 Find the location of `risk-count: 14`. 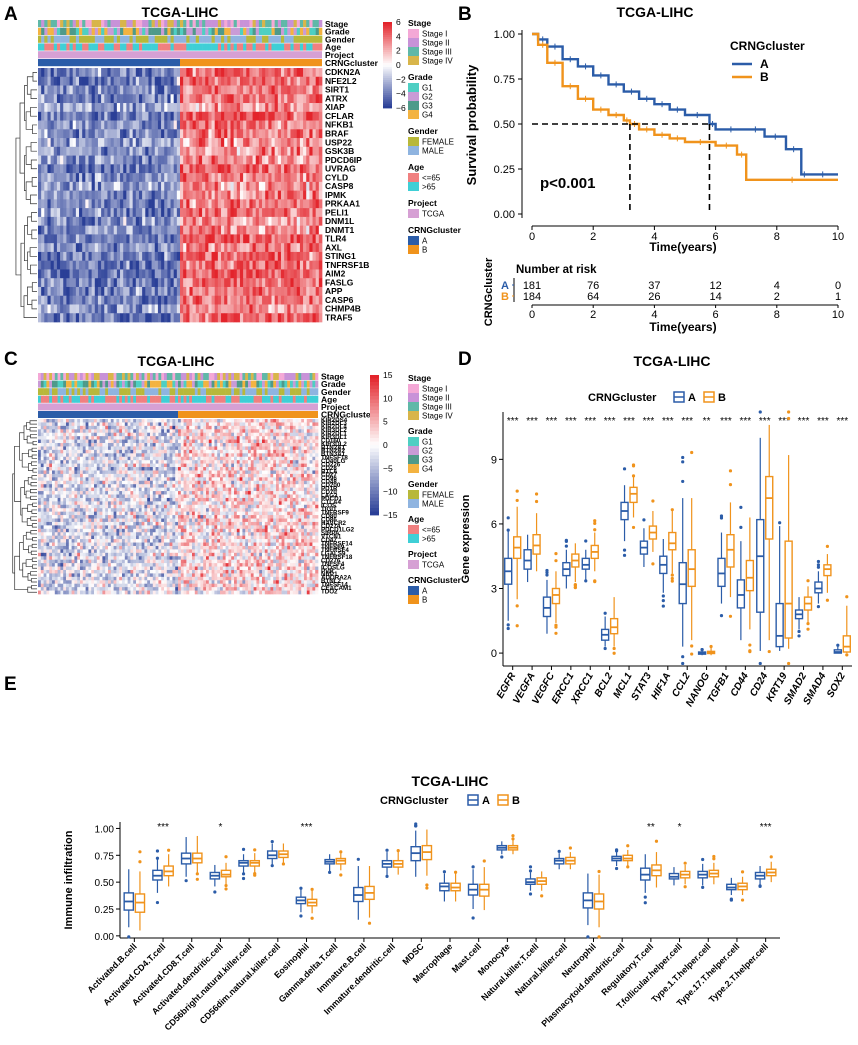

risk-count: 14 is located at coordinates (715, 297).